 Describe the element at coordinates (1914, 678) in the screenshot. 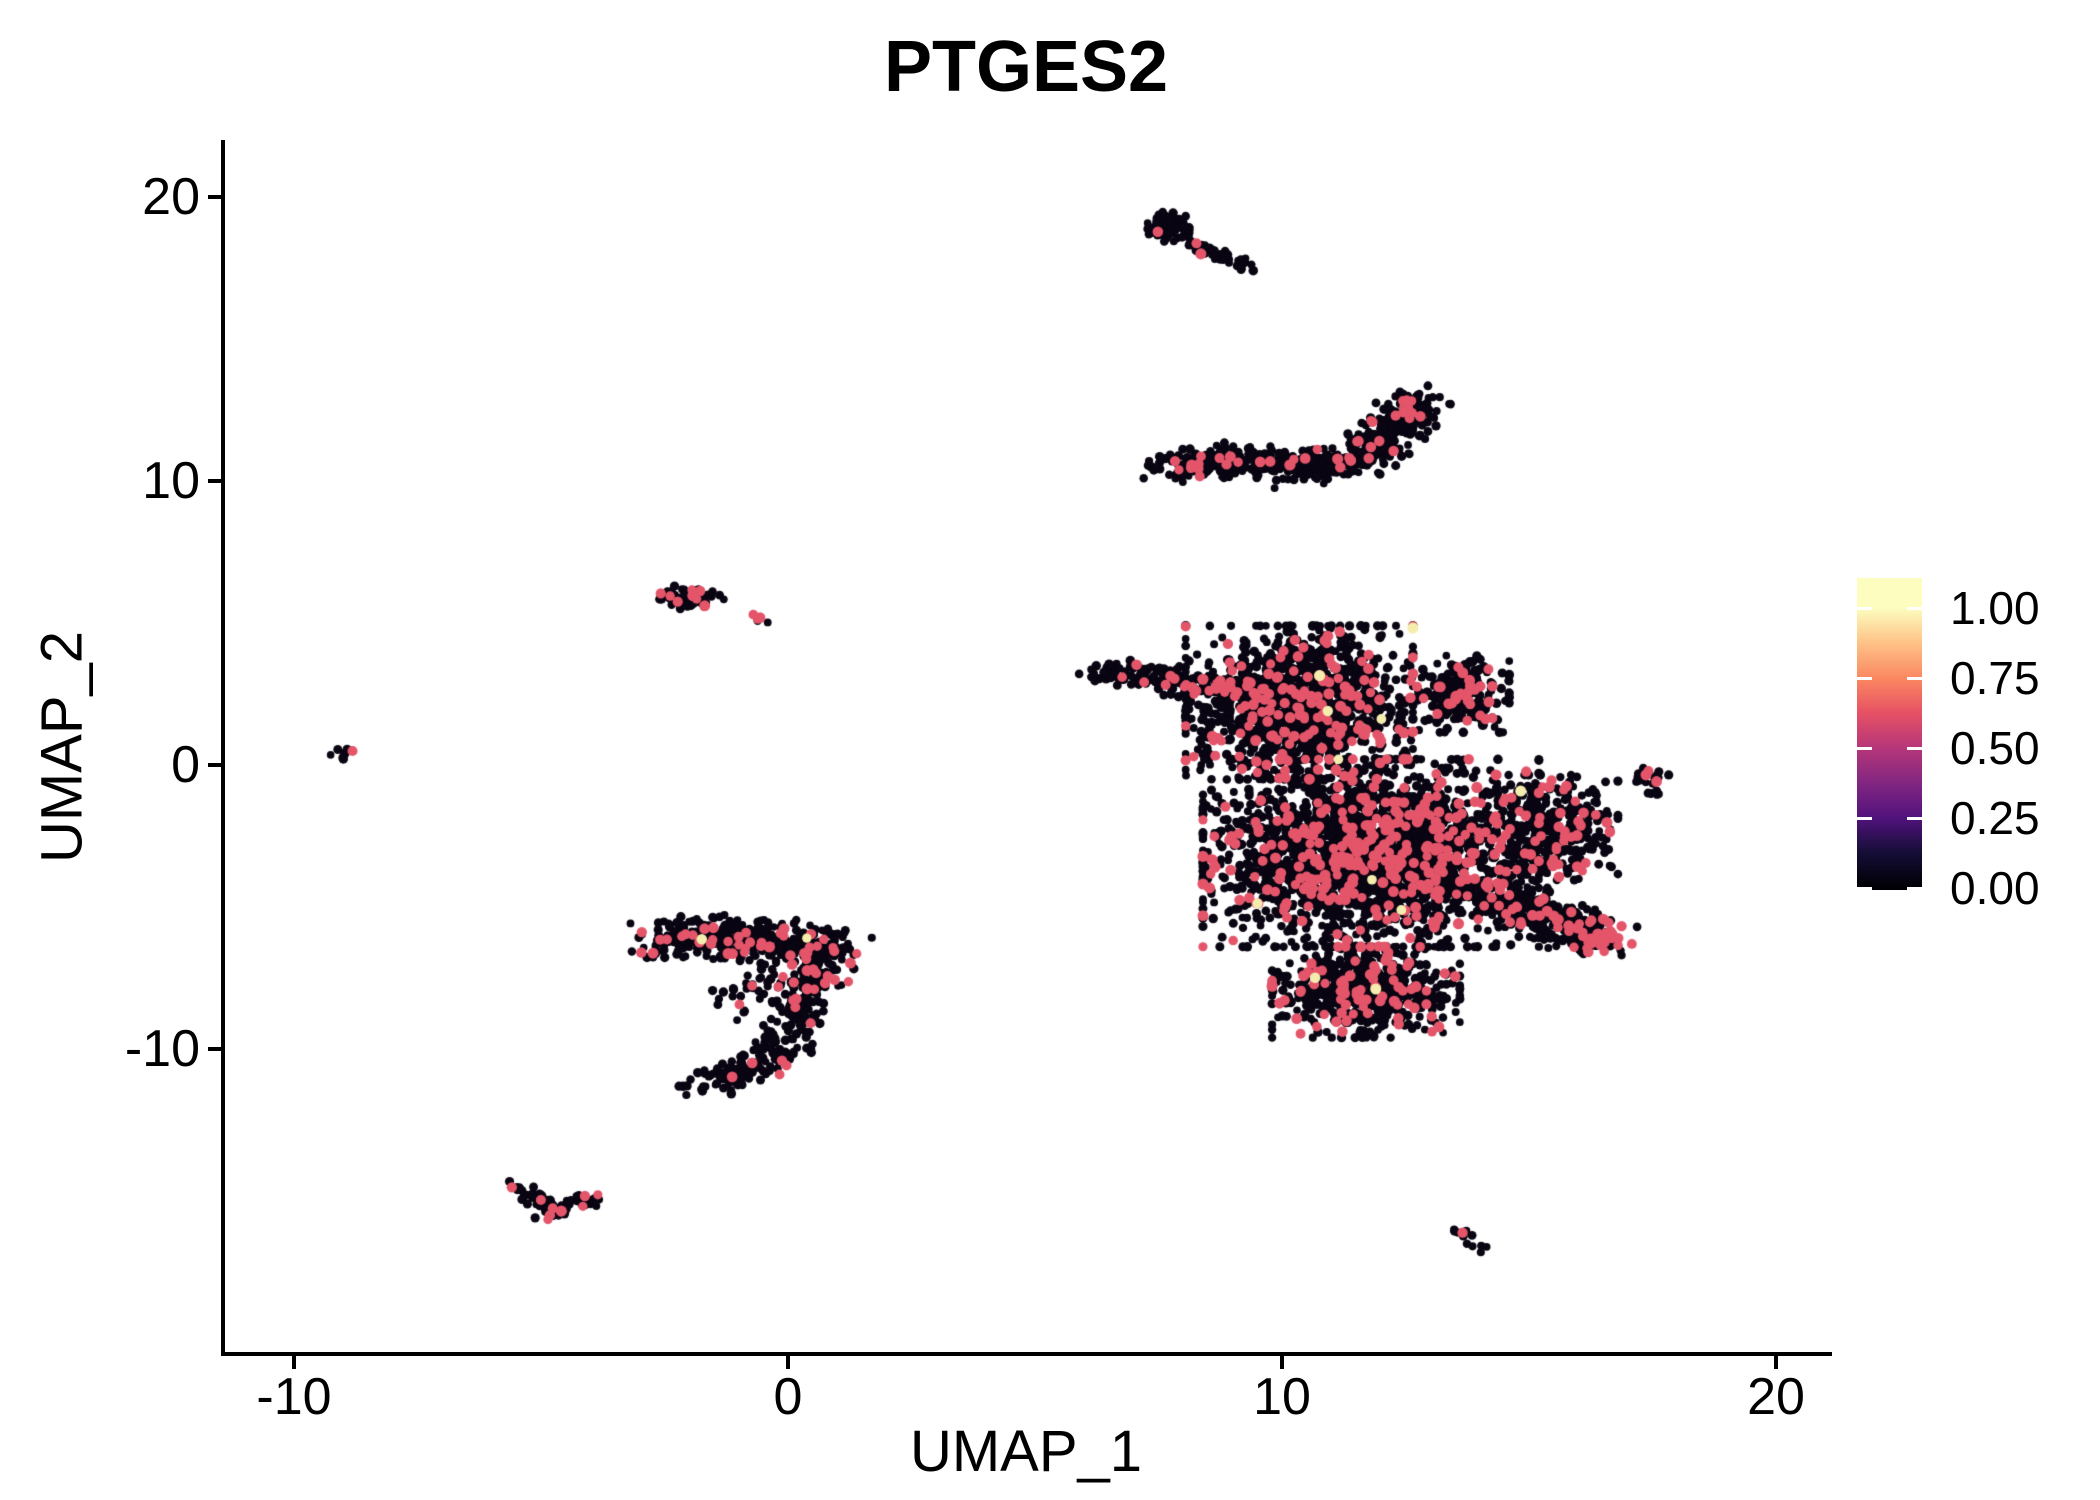

I see `legend-tick-dash-0.75-right` at that location.